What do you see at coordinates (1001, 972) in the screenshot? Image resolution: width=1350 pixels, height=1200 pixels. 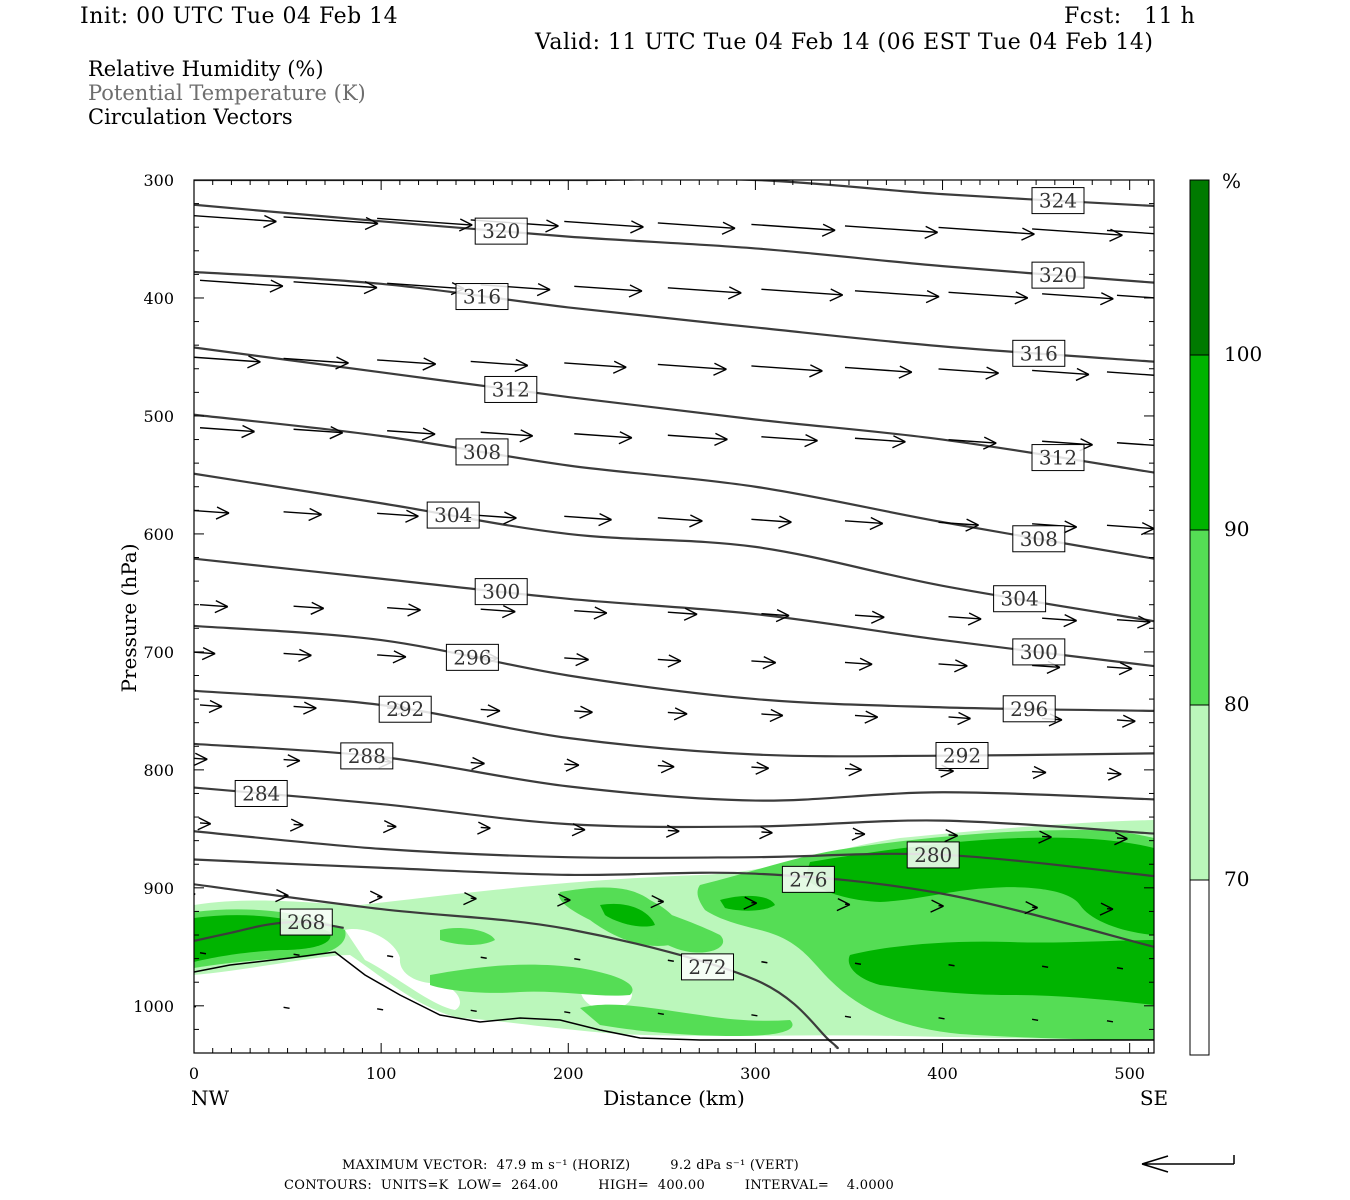 I see `rh-90-region-c` at bounding box center [1001, 972].